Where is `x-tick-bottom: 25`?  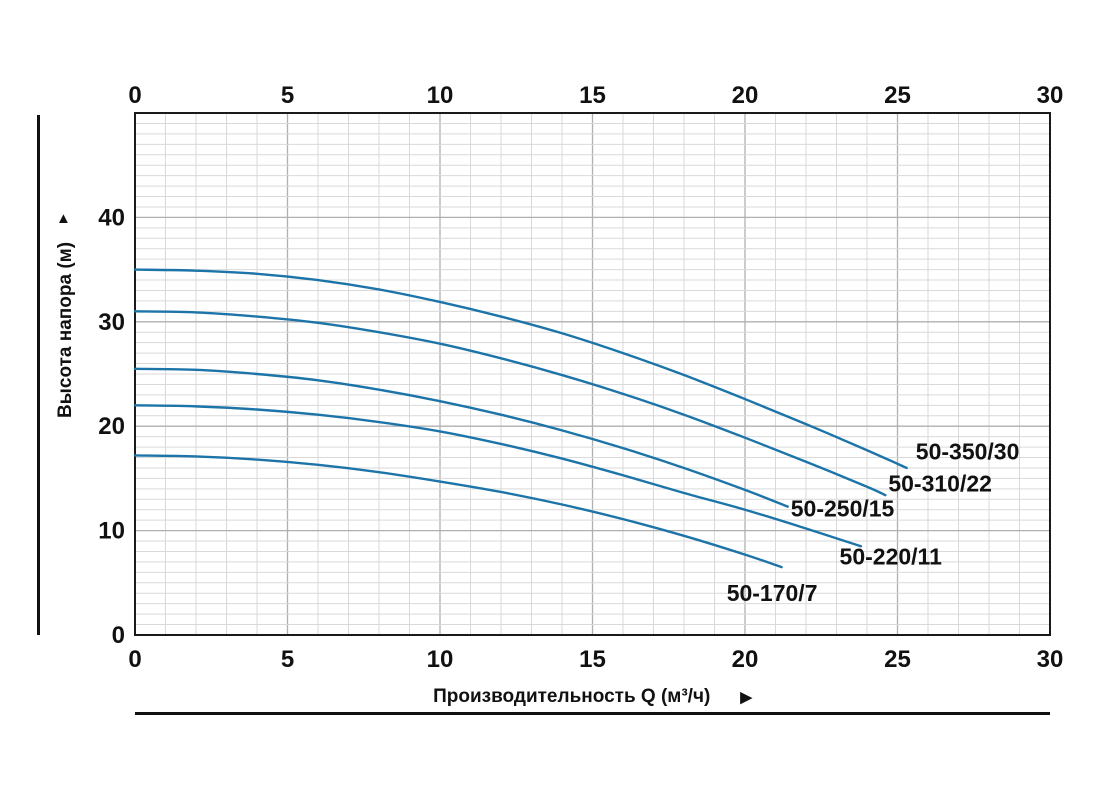
x-tick-bottom: 25 is located at coordinates (897, 659).